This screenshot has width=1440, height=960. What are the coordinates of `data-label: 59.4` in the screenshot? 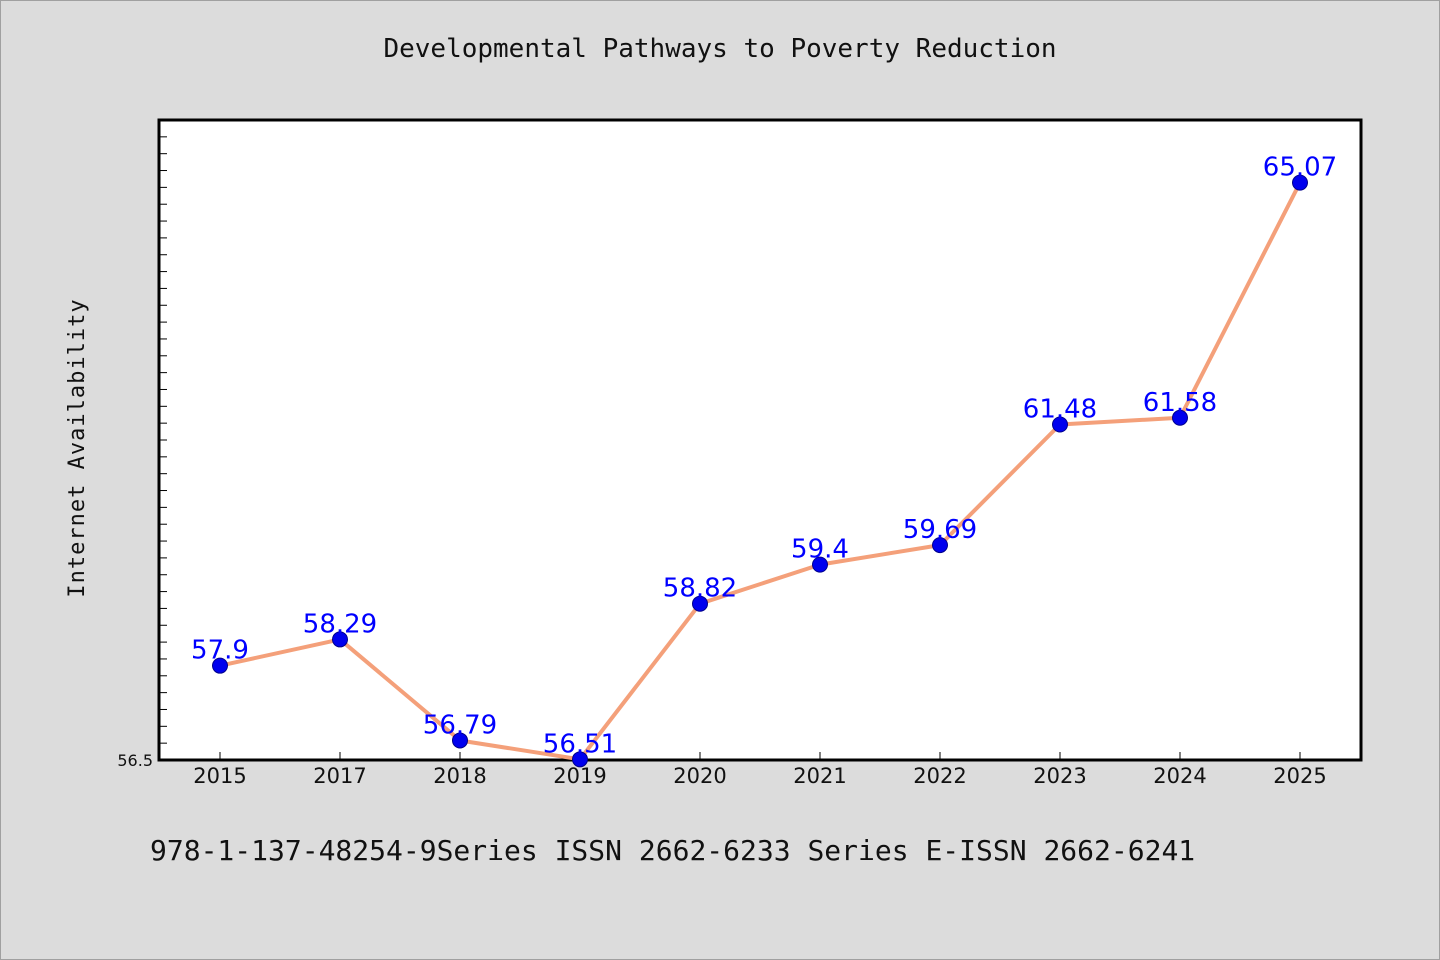 It's located at (820, 550).